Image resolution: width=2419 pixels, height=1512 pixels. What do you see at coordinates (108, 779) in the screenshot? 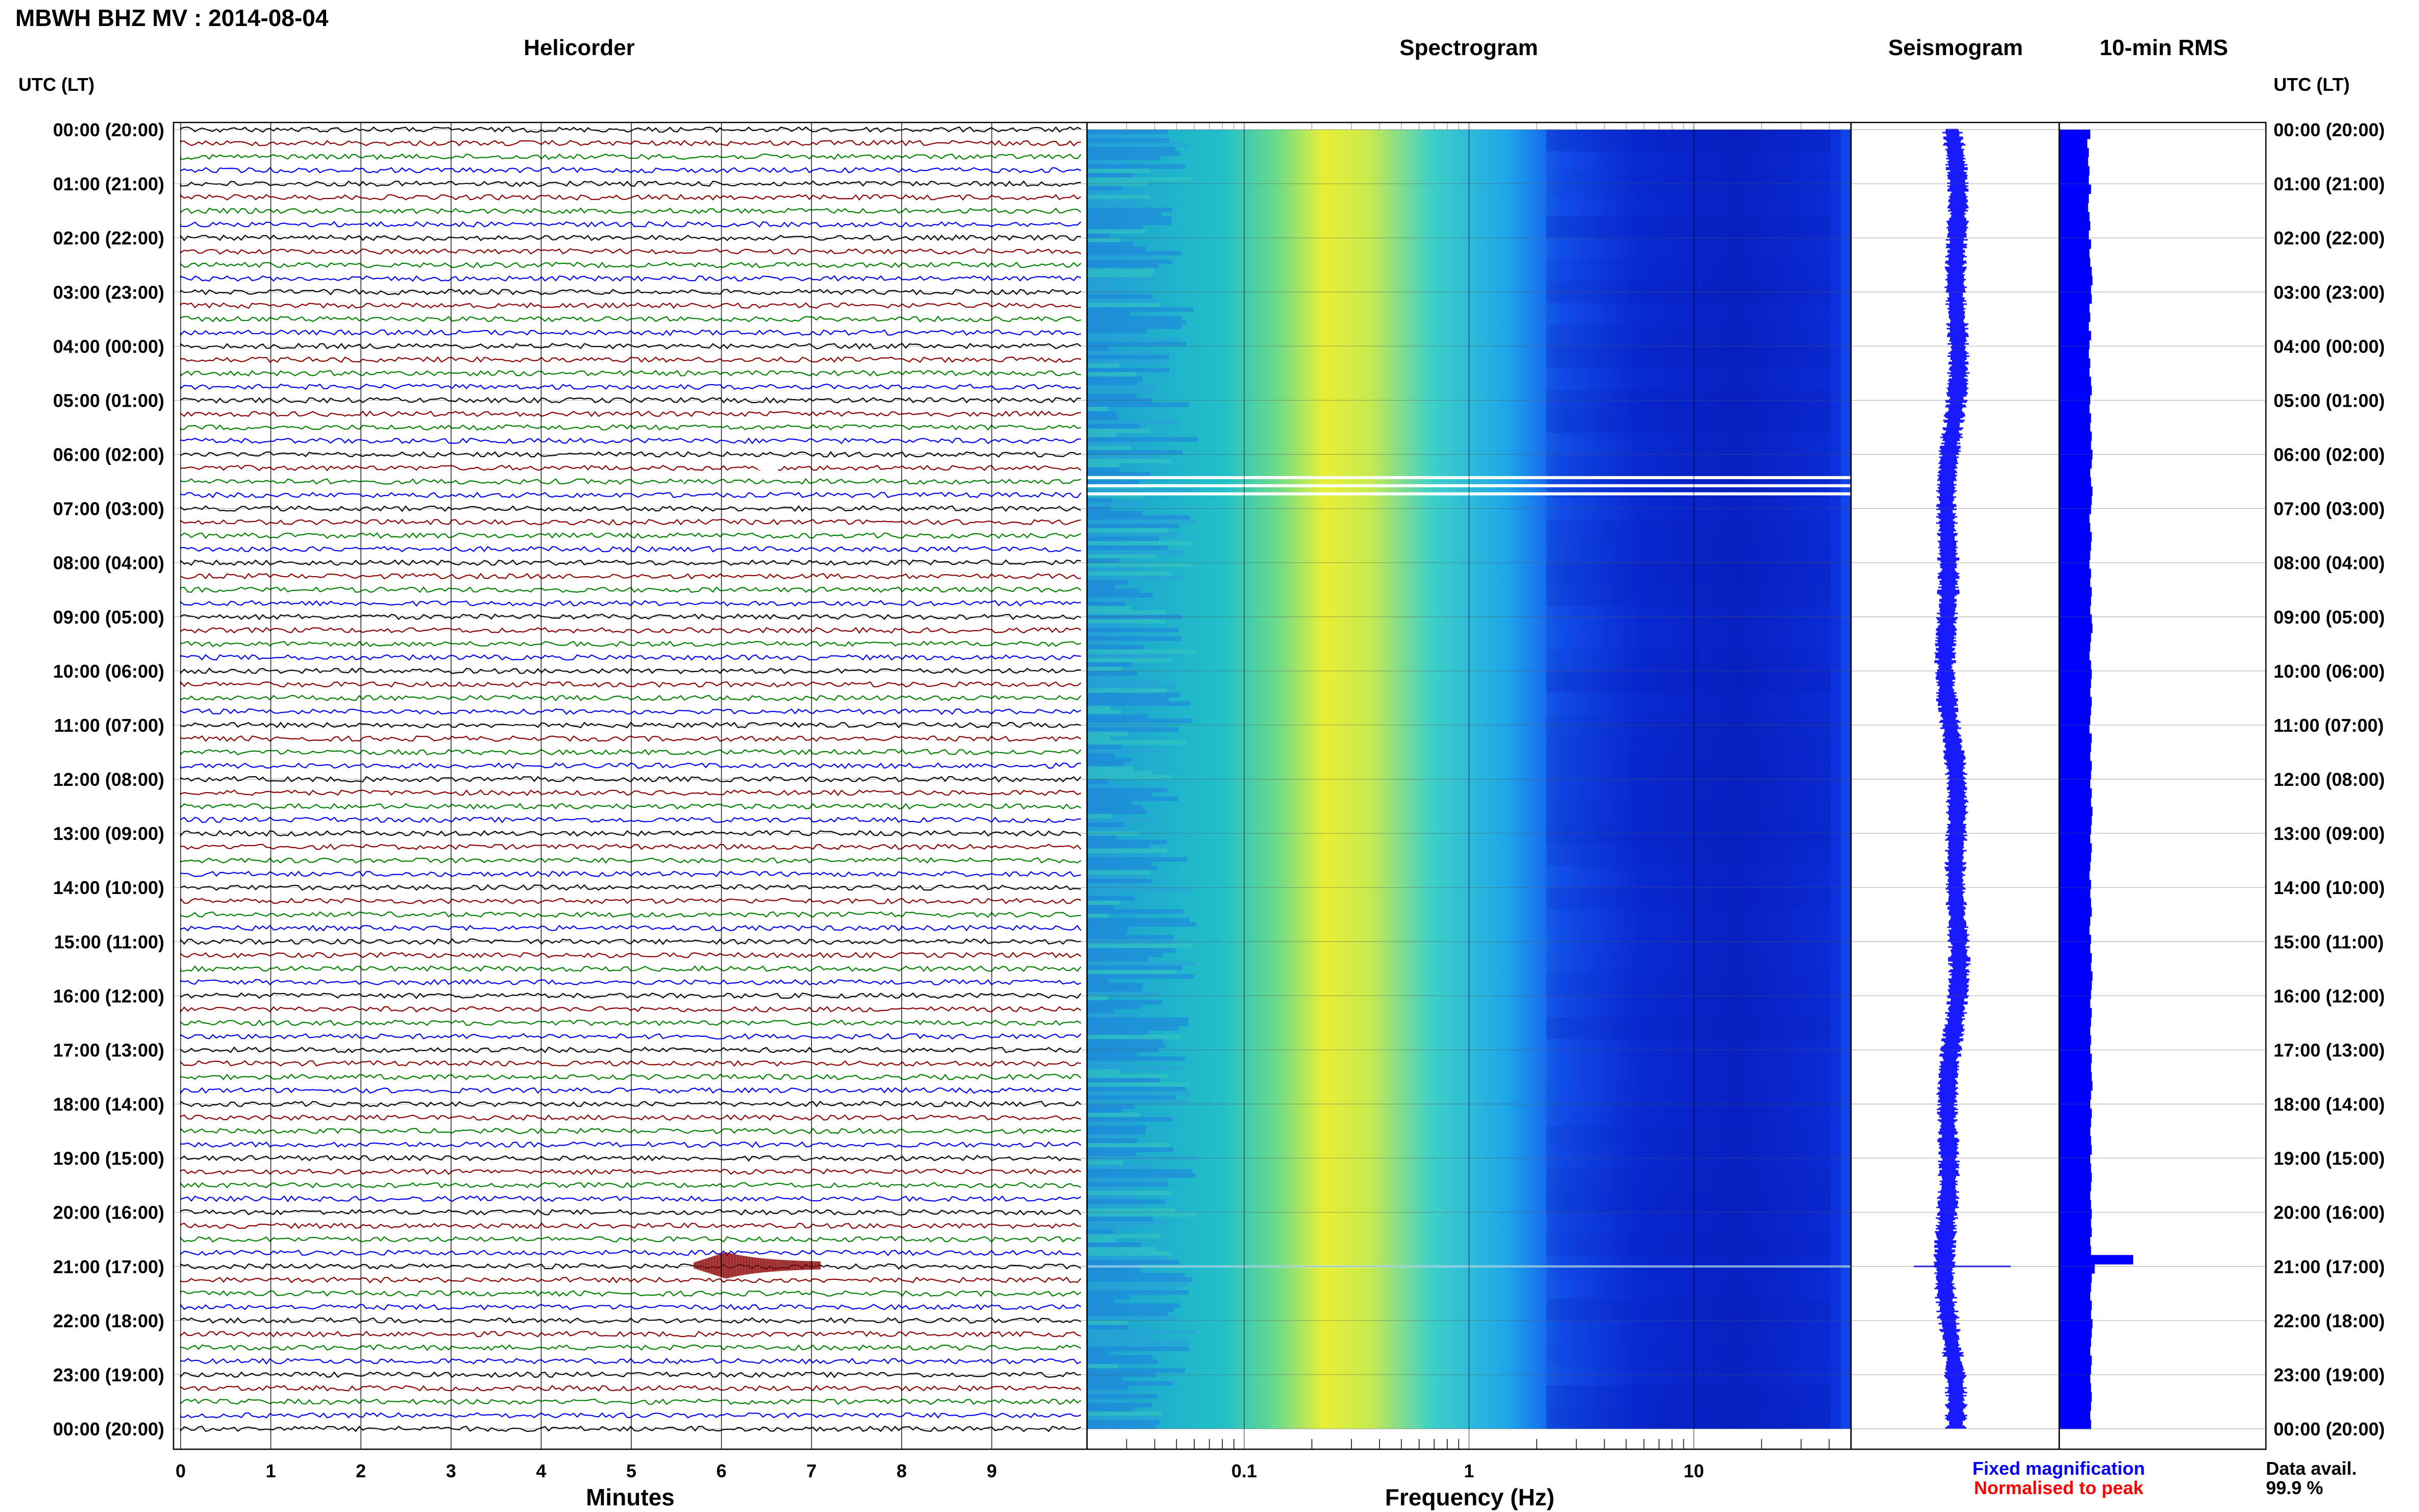
I see `time-tick-left: 12:00 (08:00)` at bounding box center [108, 779].